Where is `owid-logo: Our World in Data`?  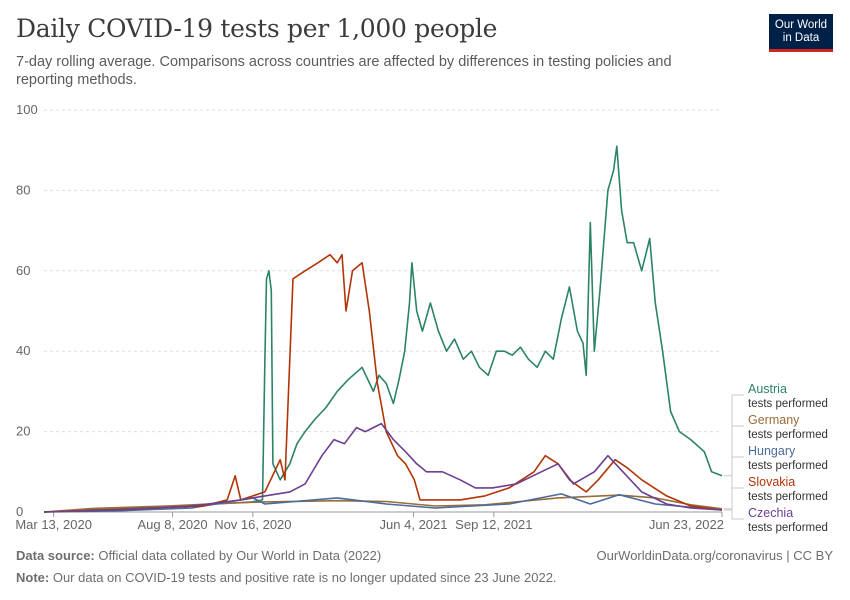
owid-logo: Our World in Data is located at coordinates (801, 33).